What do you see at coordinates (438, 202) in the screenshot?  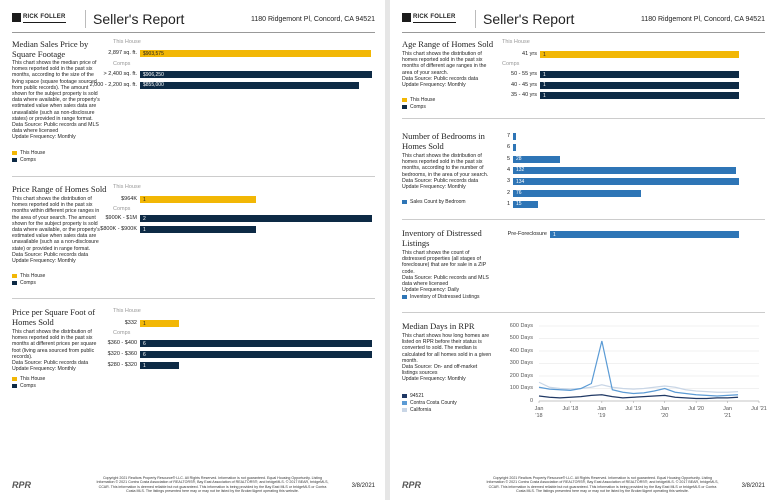 I see `legend-label: Sales Count by Bedroom` at bounding box center [438, 202].